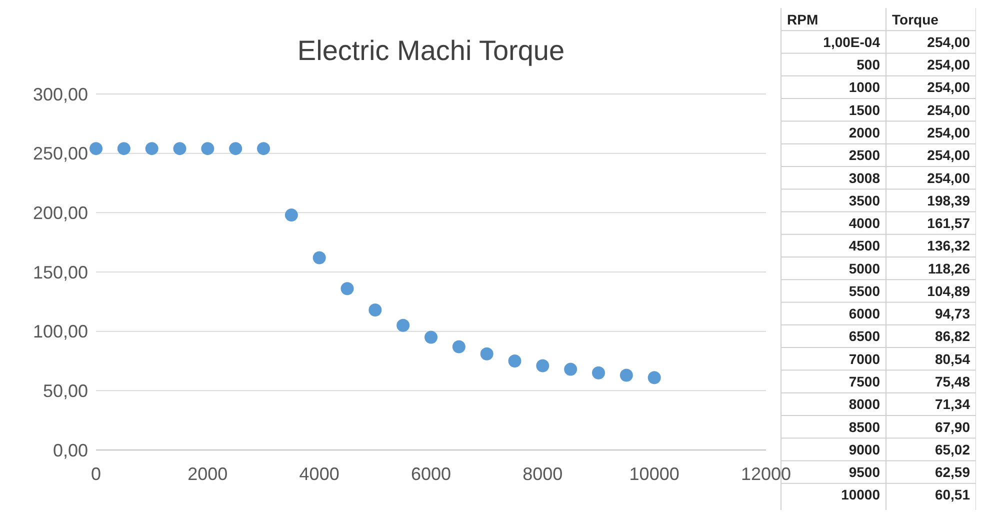 The image size is (984, 518). I want to click on chart-title: Electric Machi Torque, so click(431, 50).